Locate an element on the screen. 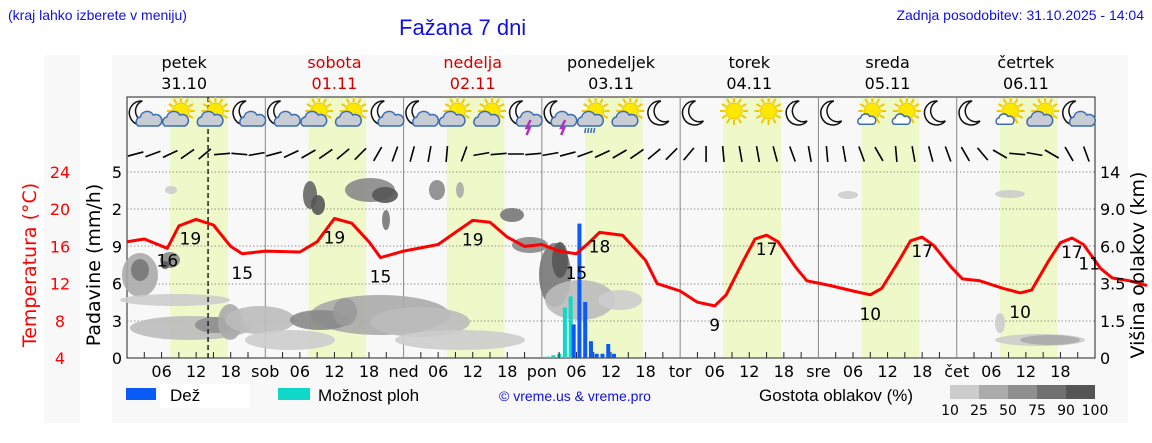 The height and width of the screenshot is (443, 1152). cloud-density-tick: 100 is located at coordinates (1095, 411).